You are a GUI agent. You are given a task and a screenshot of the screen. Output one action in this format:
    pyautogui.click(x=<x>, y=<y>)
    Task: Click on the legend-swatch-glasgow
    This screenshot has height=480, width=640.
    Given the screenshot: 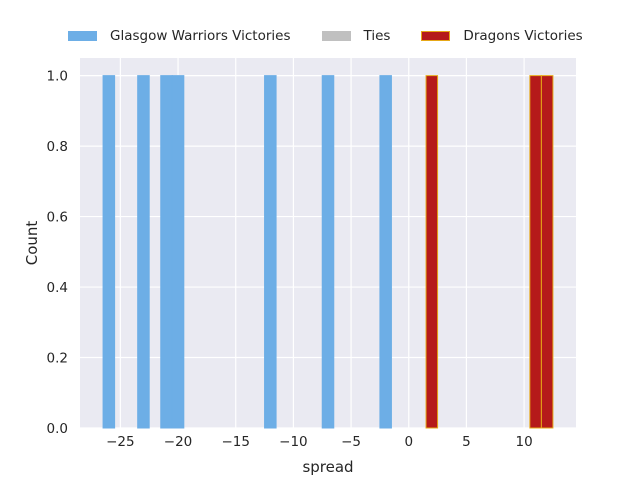 What is the action you would take?
    pyautogui.click(x=82, y=36)
    